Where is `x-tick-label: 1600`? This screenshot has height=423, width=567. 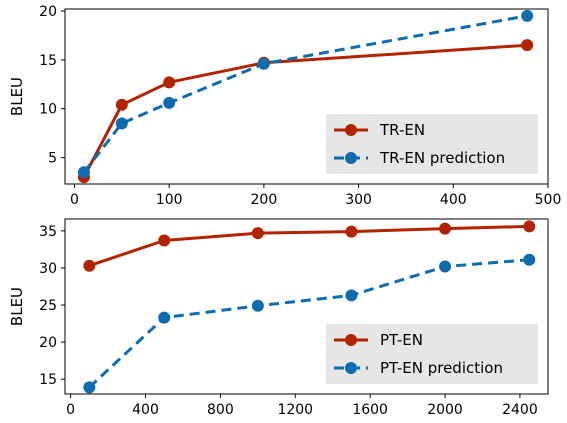 x-tick-label: 1600 is located at coordinates (370, 410).